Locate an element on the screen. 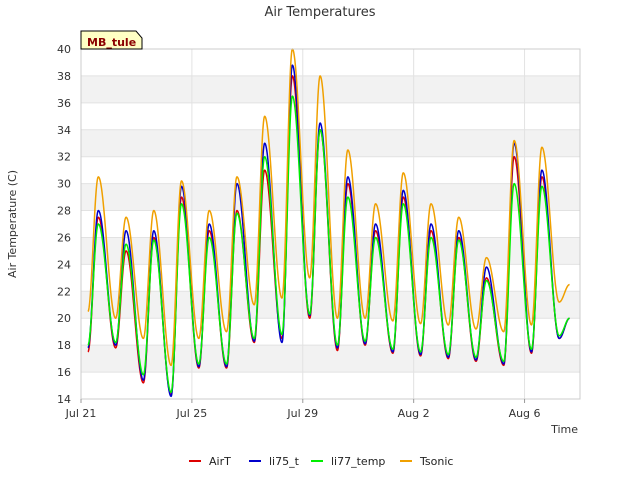 The image size is (640, 480). y-tick-label: 38 is located at coordinates (64, 76).